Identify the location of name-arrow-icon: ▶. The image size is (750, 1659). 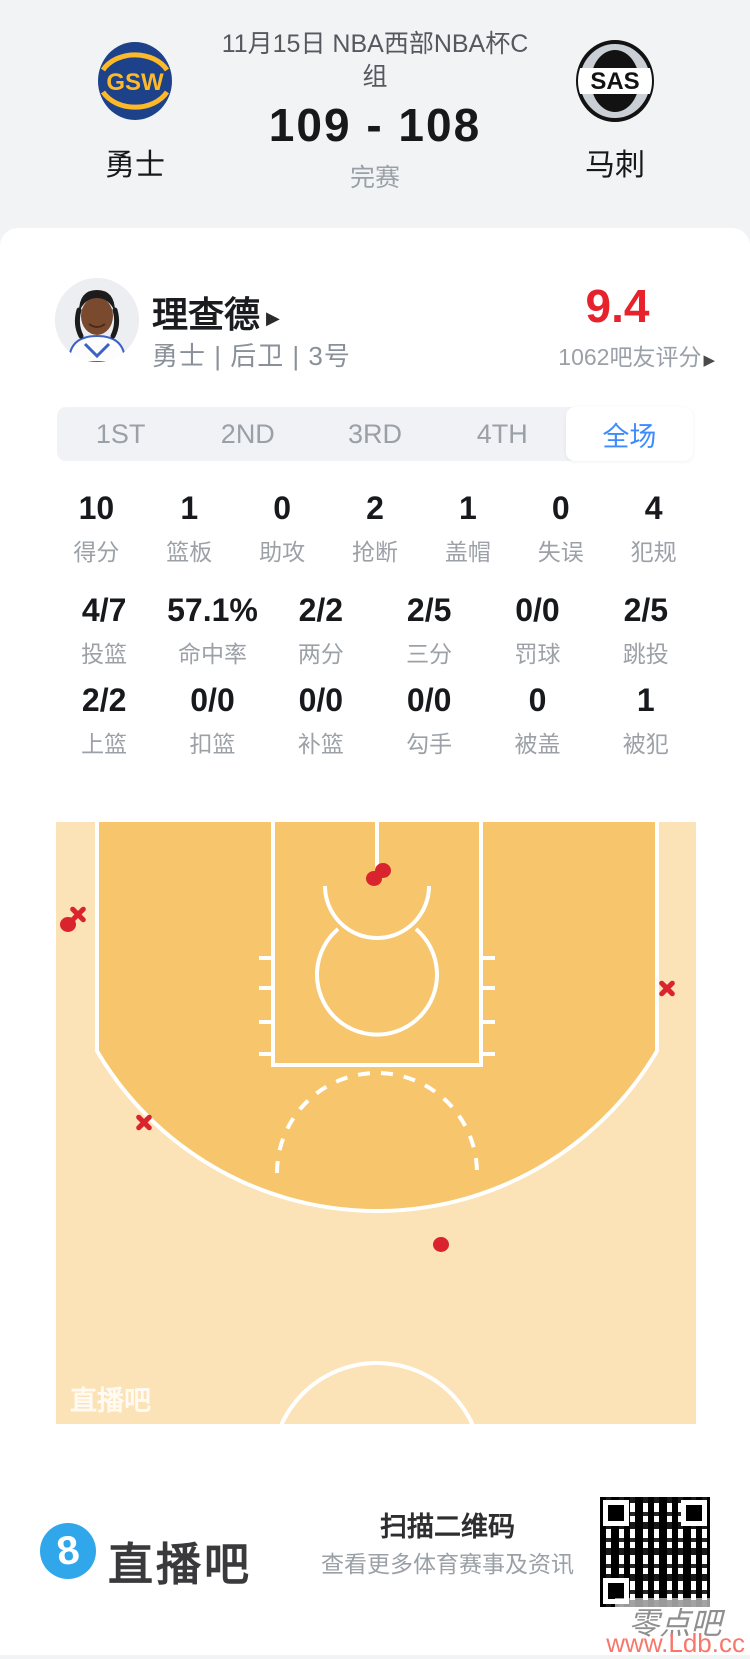
(273, 318).